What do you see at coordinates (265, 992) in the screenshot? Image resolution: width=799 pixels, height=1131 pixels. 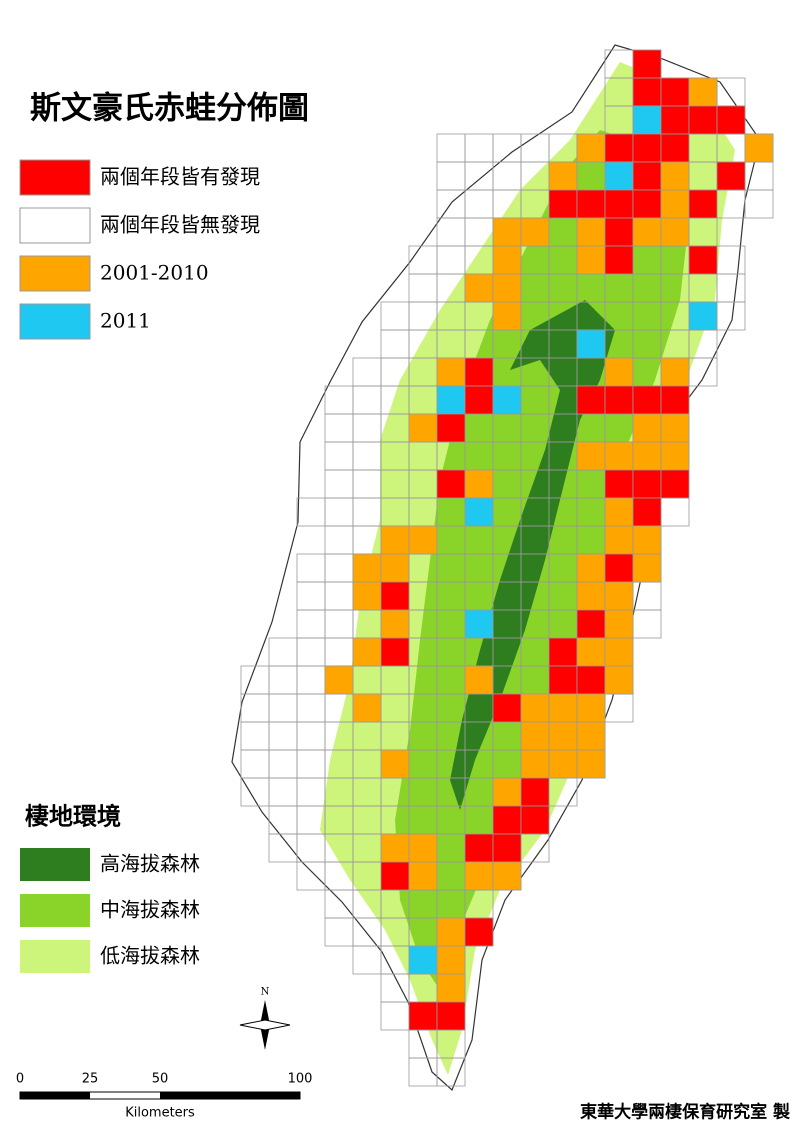 I see `north-label: N` at bounding box center [265, 992].